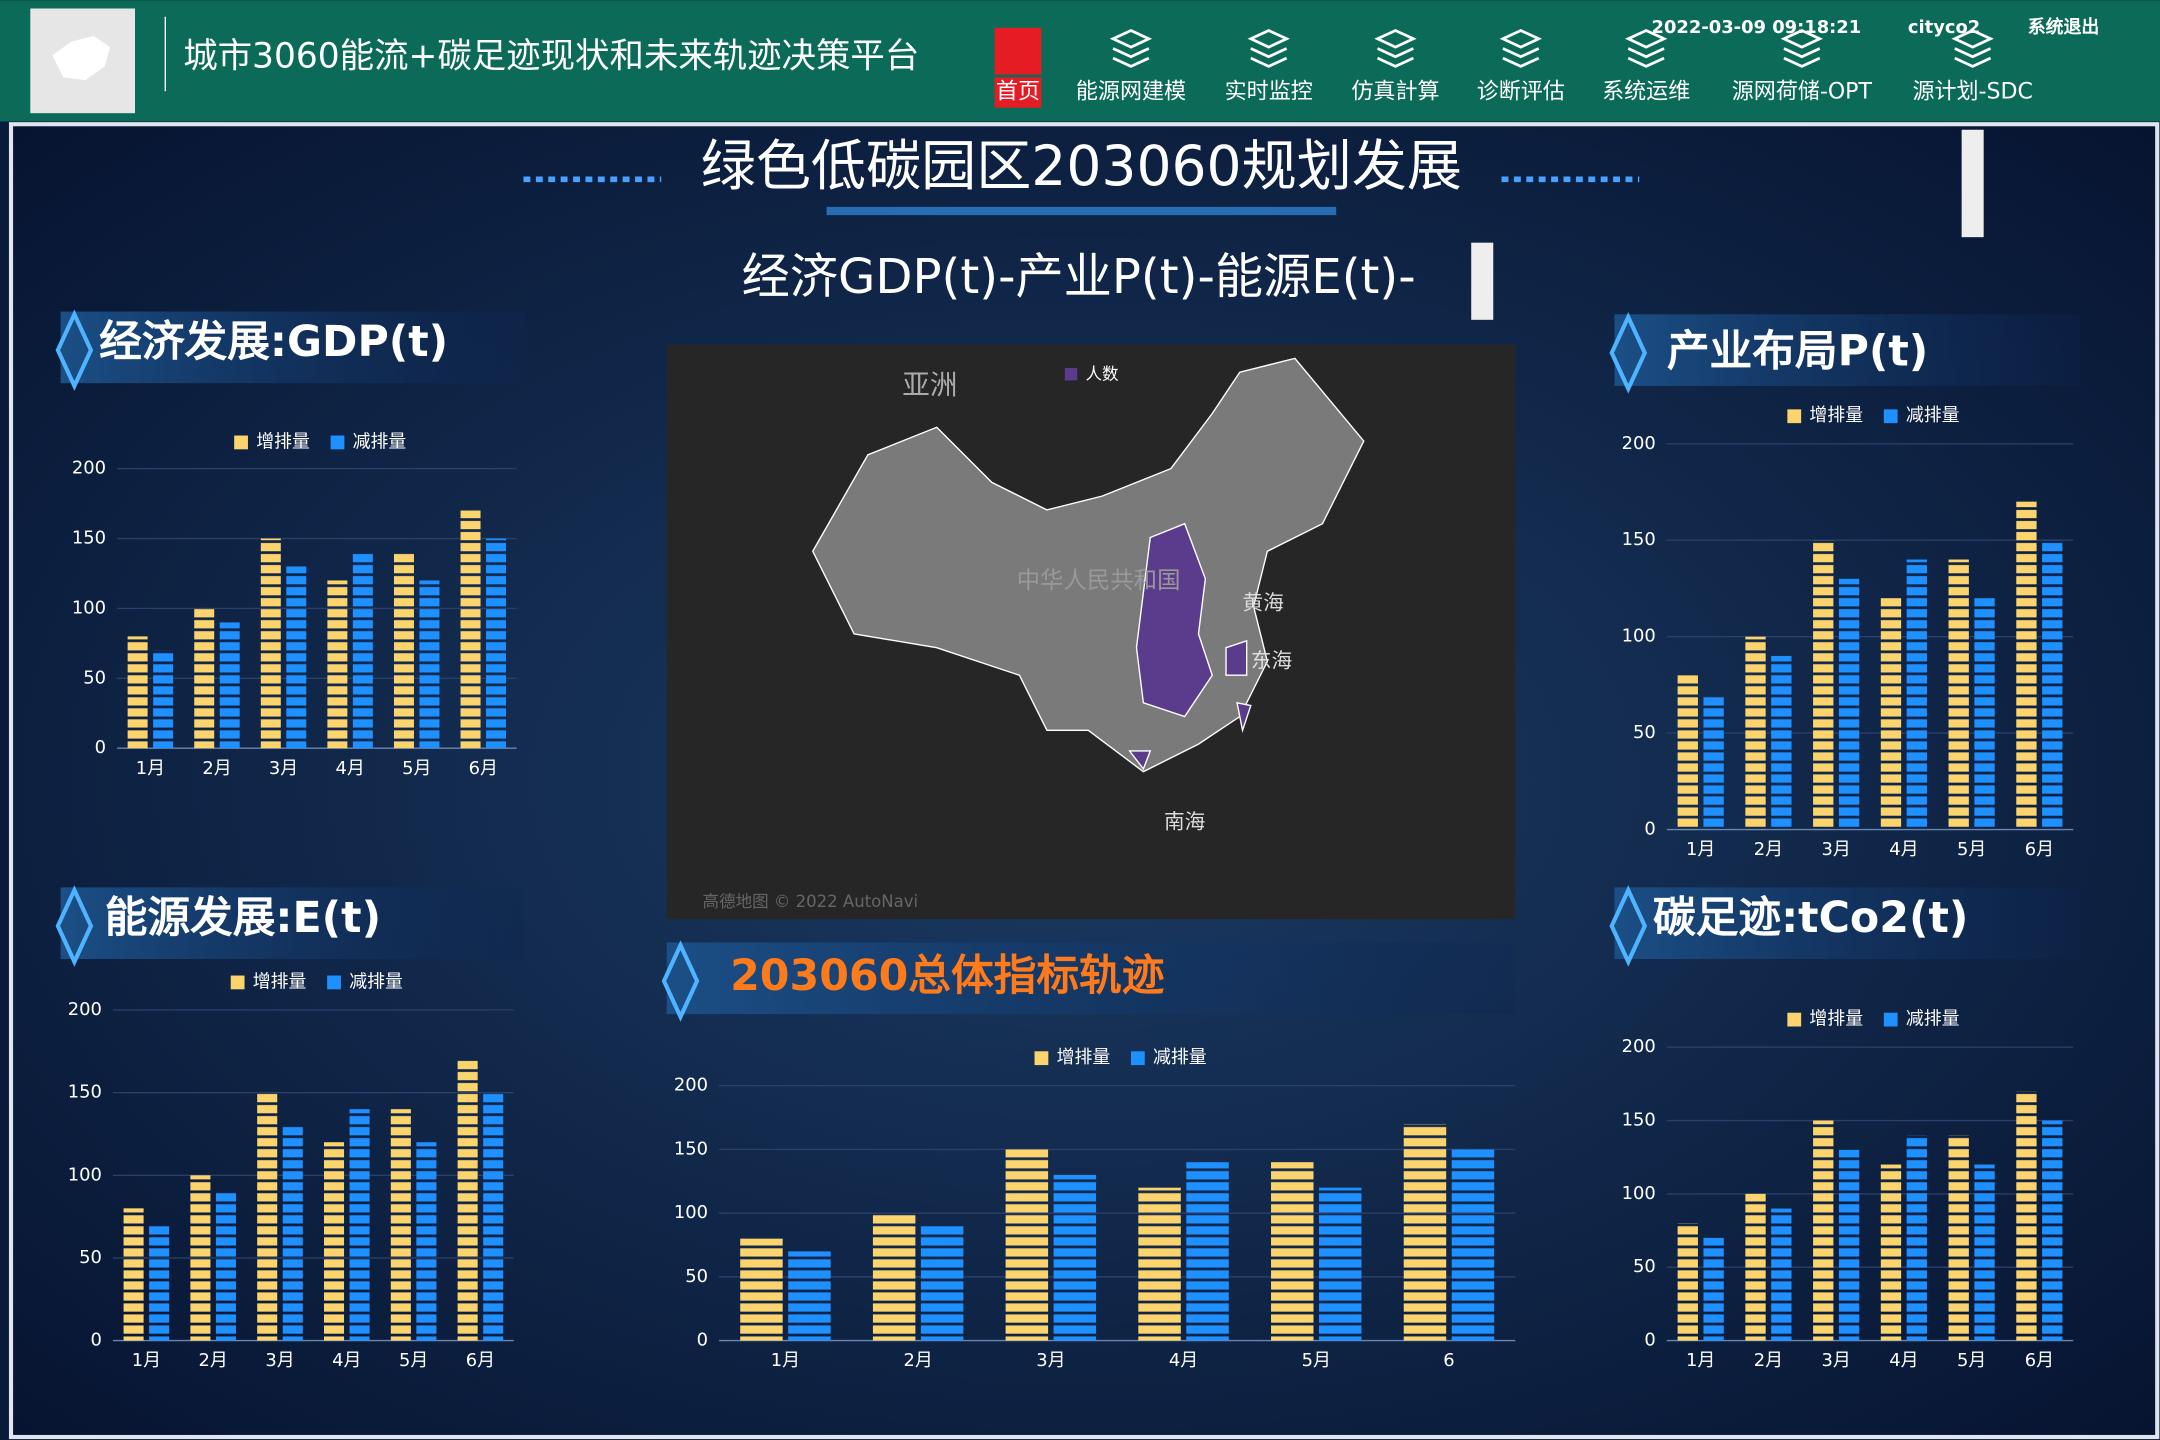 The width and height of the screenshot is (2160, 1440). What do you see at coordinates (1757, 27) in the screenshot?
I see `datetime: 2022-03-09 09:18:21` at bounding box center [1757, 27].